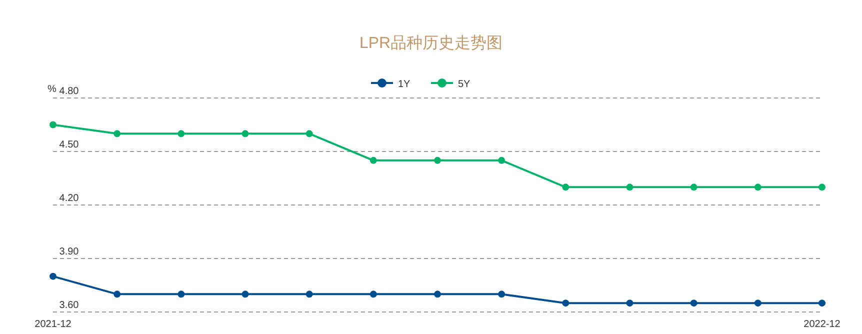 The image size is (862, 334). What do you see at coordinates (431, 43) in the screenshot?
I see `chart-title: LPR品种历史走势图` at bounding box center [431, 43].